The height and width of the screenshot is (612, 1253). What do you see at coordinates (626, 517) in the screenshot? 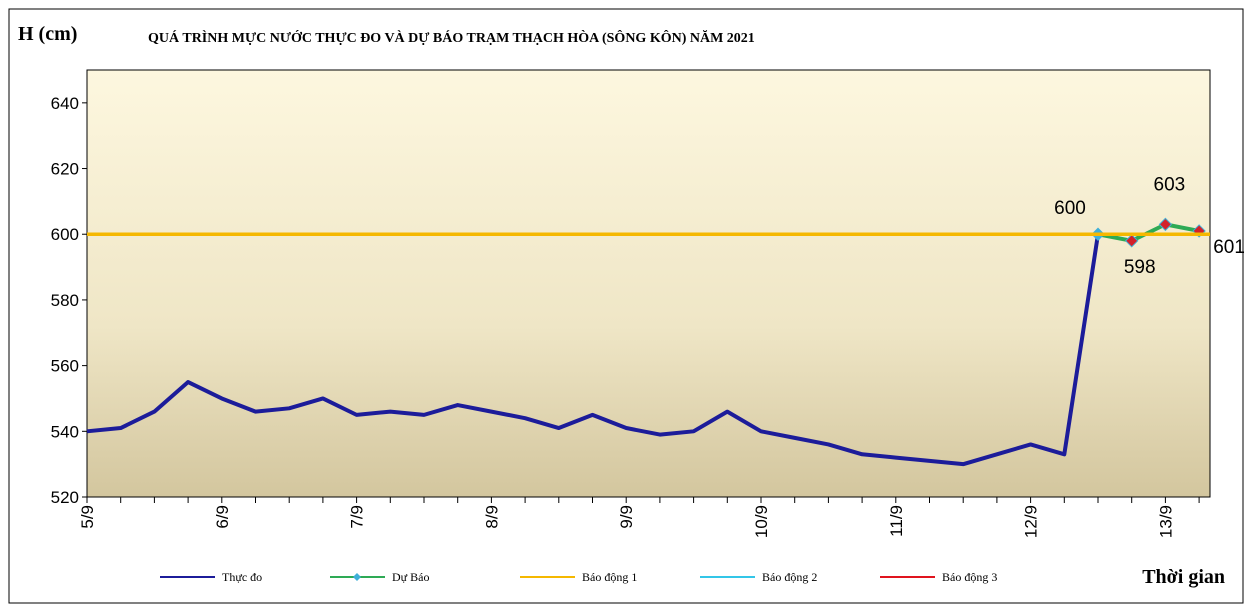
I see `x-tick-label: 9/9` at bounding box center [626, 517].